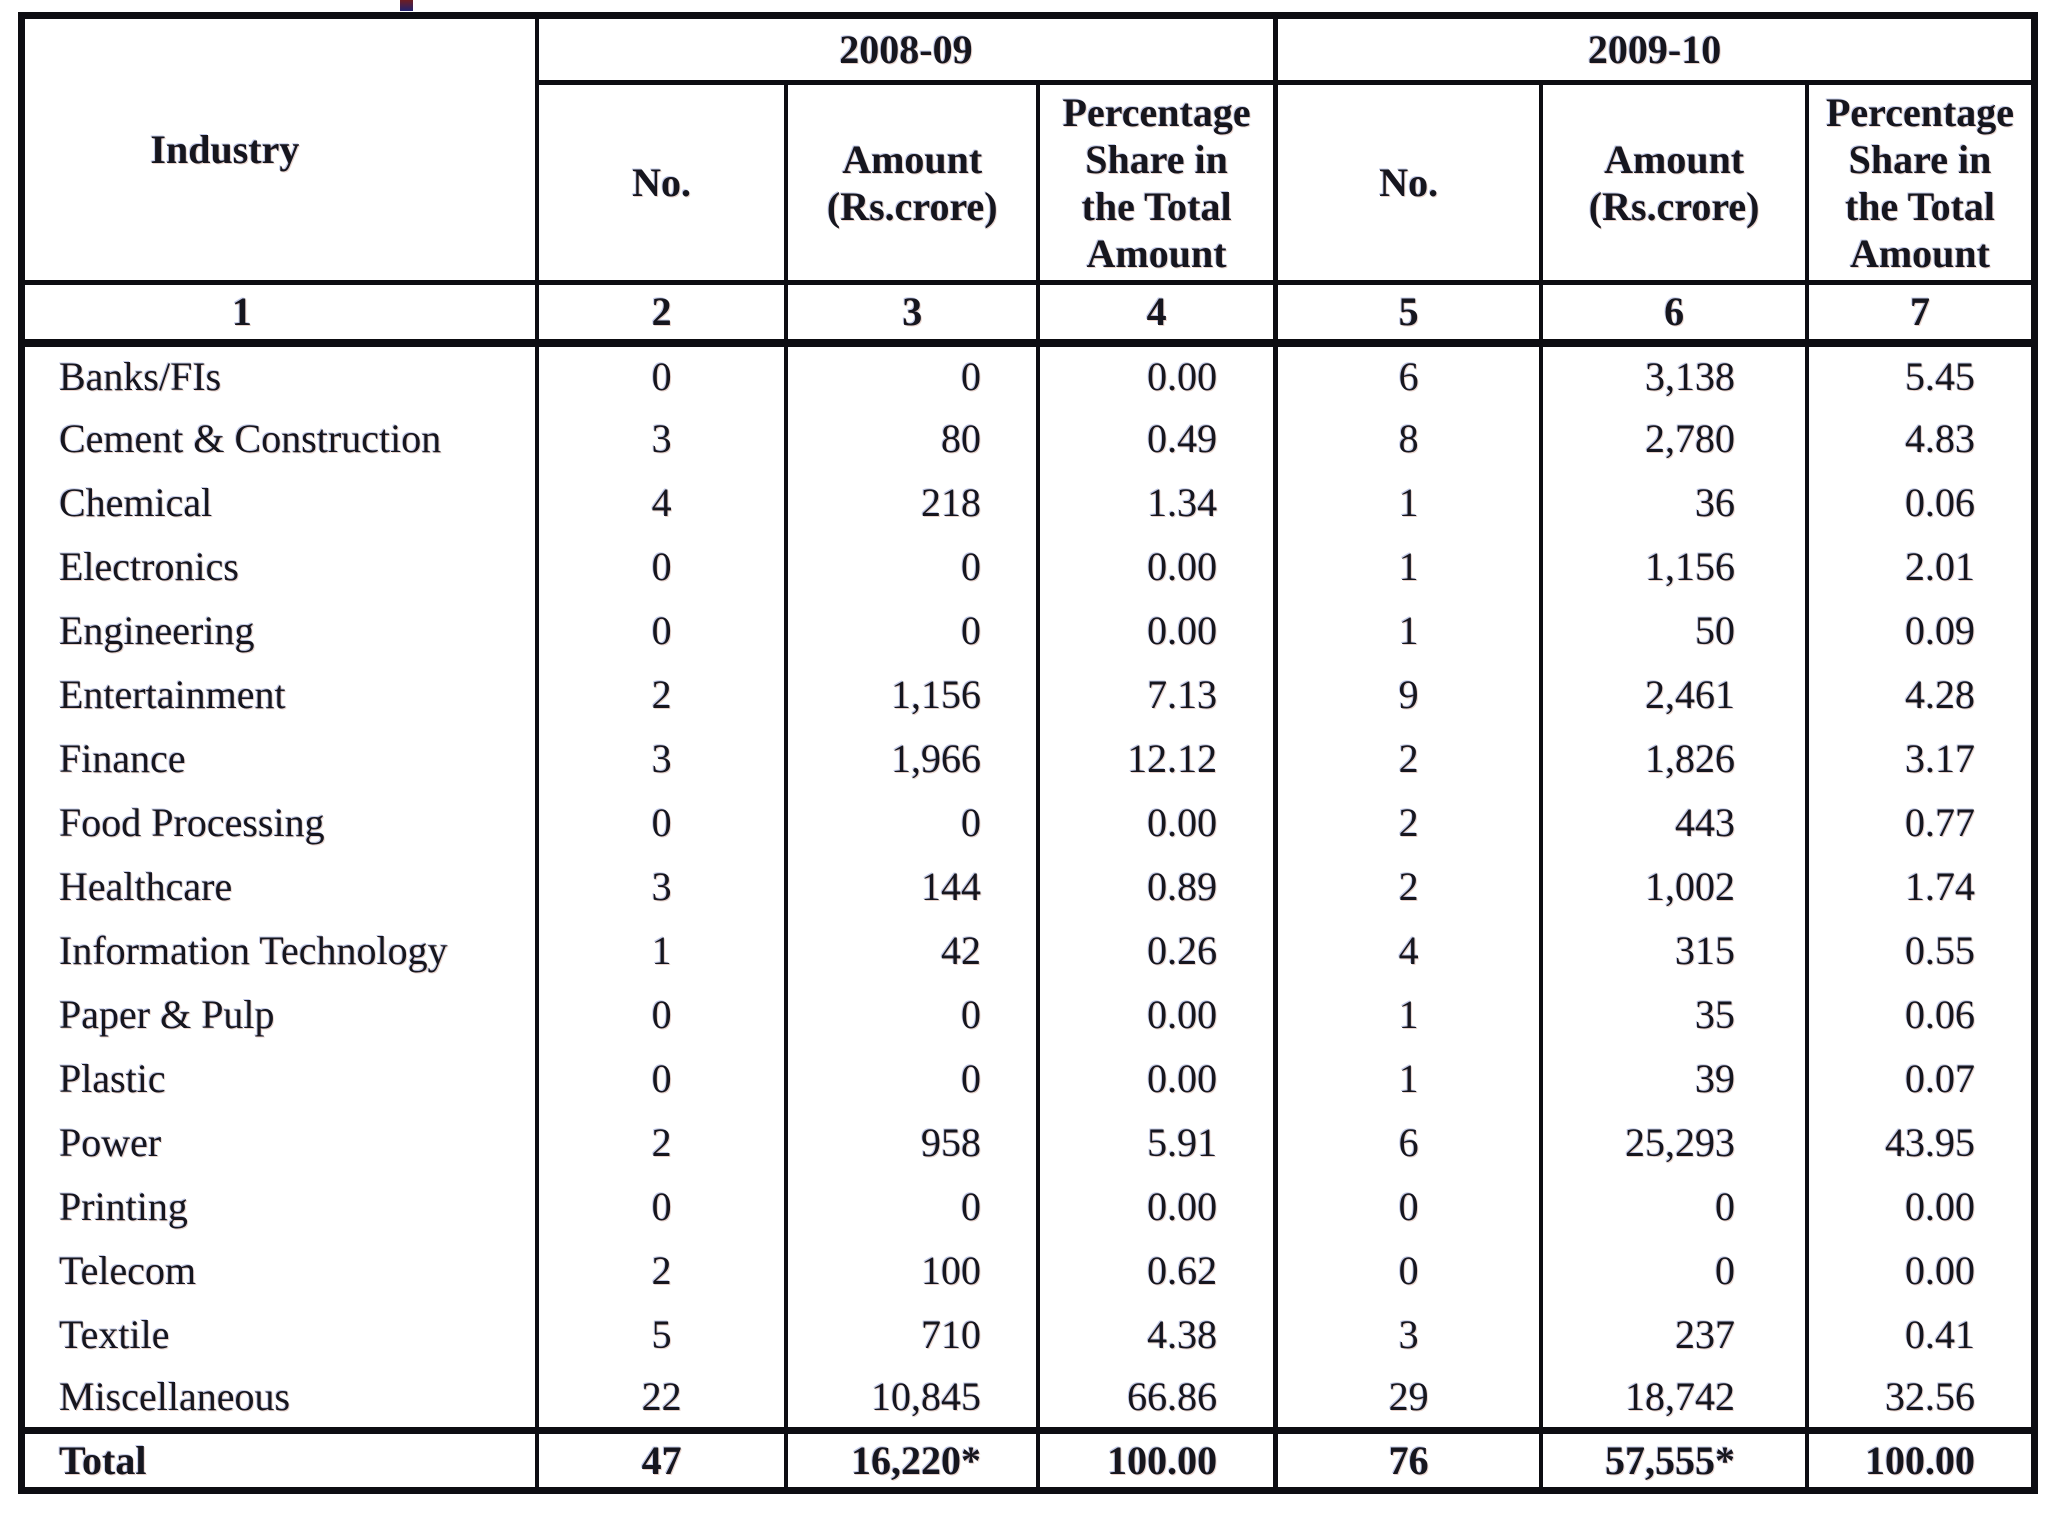  What do you see at coordinates (661, 183) in the screenshot?
I see `no-header-2008: No.` at bounding box center [661, 183].